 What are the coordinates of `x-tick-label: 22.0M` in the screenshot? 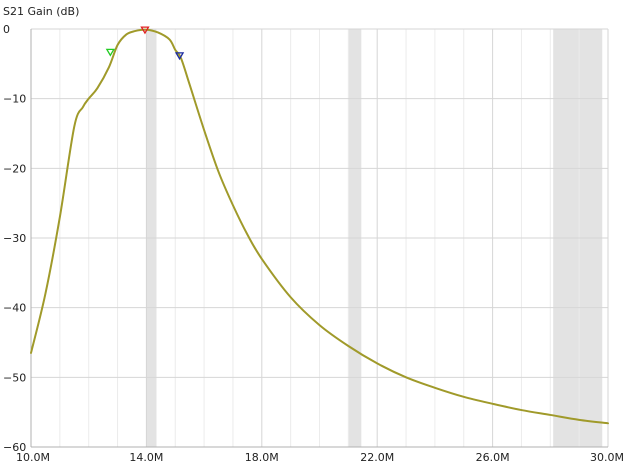 It's located at (377, 457).